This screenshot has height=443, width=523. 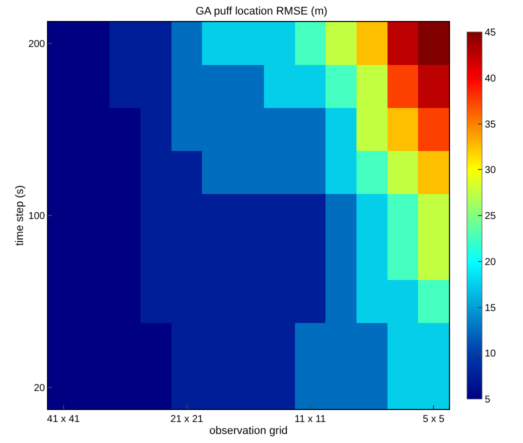 I want to click on x-axis-title: observation grid, so click(x=248, y=431).